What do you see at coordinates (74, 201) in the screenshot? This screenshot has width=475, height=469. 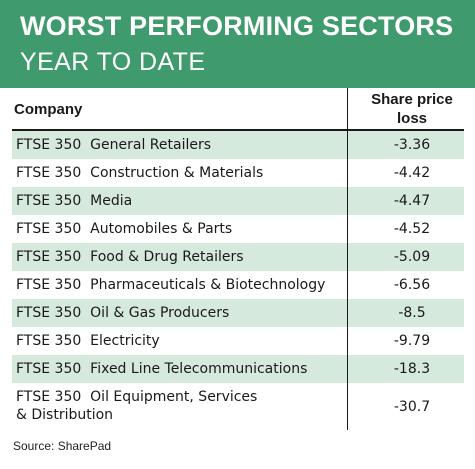 I see `cell-company: FTSE 350 Media` at bounding box center [74, 201].